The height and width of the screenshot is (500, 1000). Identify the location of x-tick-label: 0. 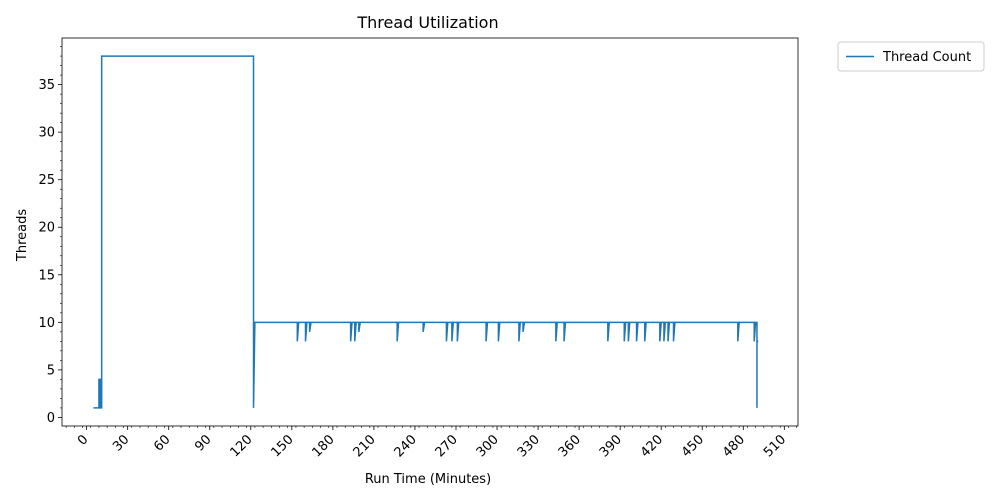
(83, 440).